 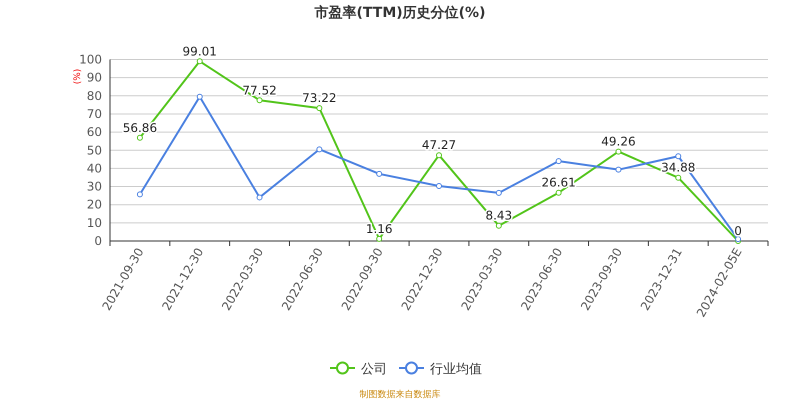 I want to click on y-tick-label: 30, so click(x=94, y=187).